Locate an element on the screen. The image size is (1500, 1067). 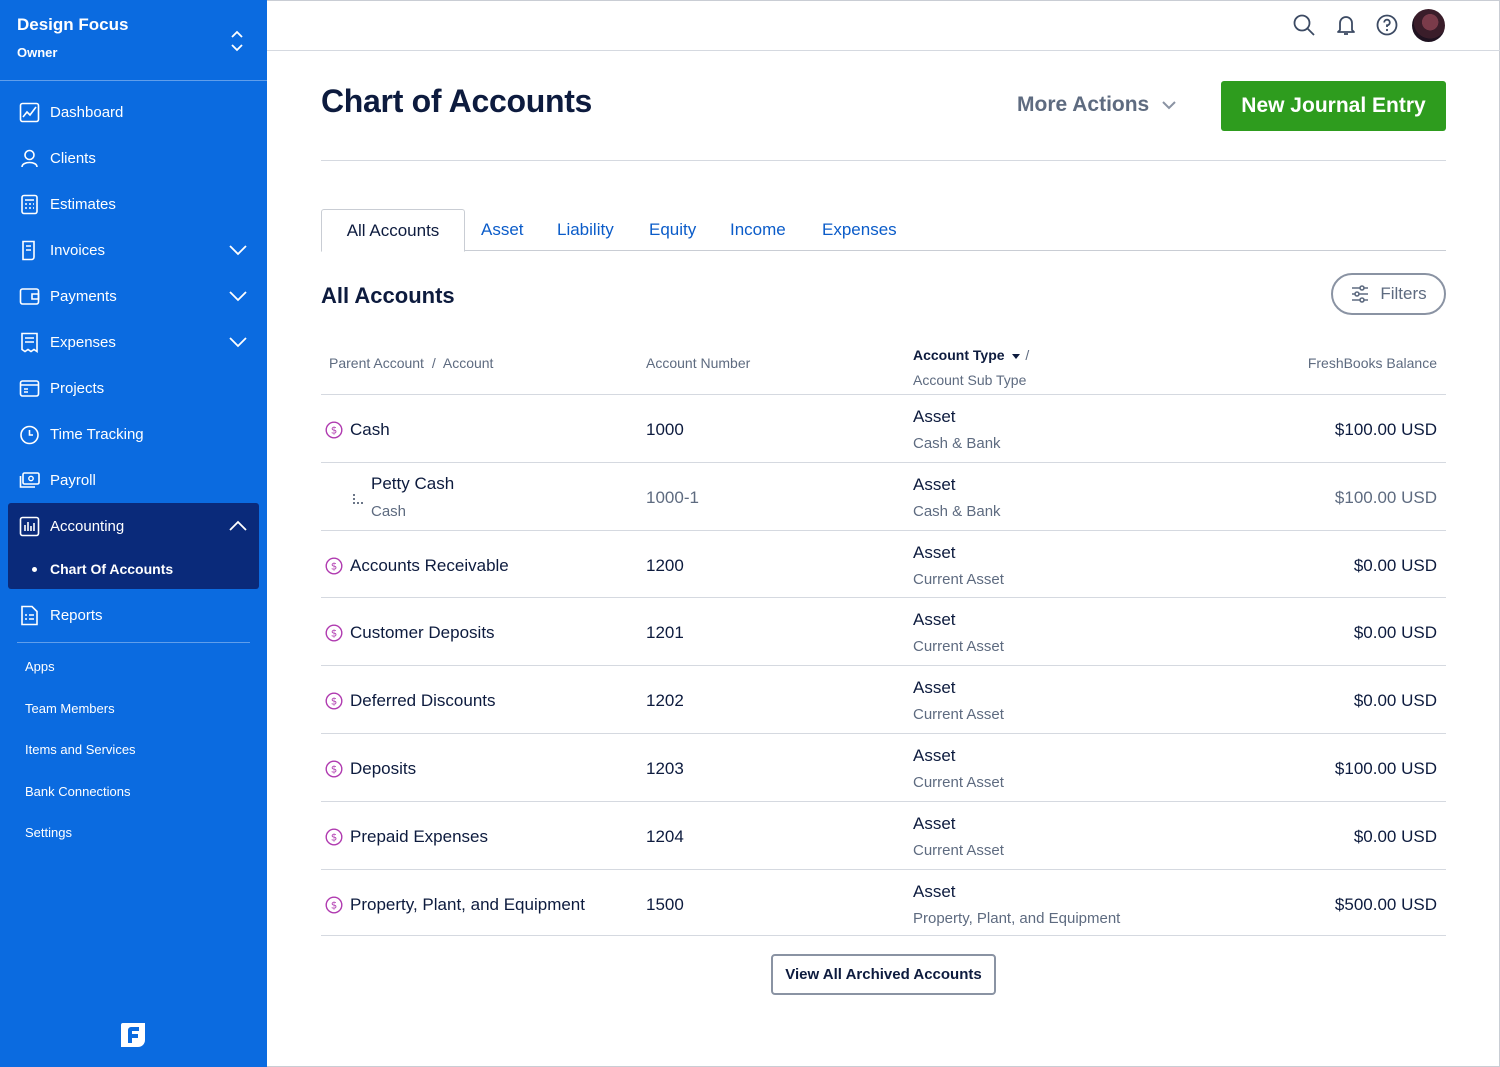
filters-button: Filters is located at coordinates (1388, 294).